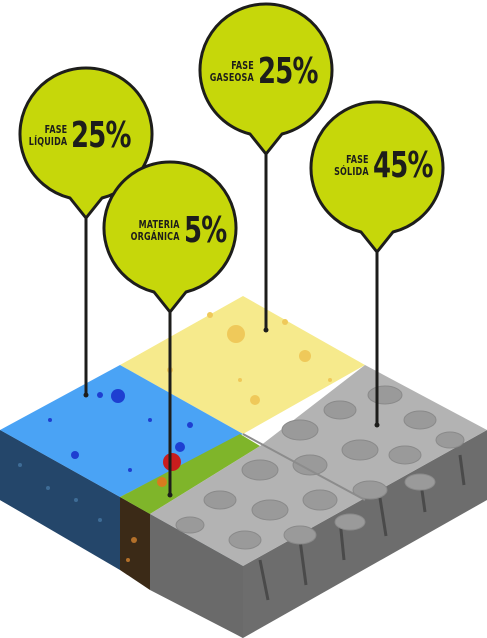 Image resolution: width=487 pixels, height=638 pixels. What do you see at coordinates (287, 71) in the screenshot?
I see `label-gaseosa-percent: 25%` at bounding box center [287, 71].